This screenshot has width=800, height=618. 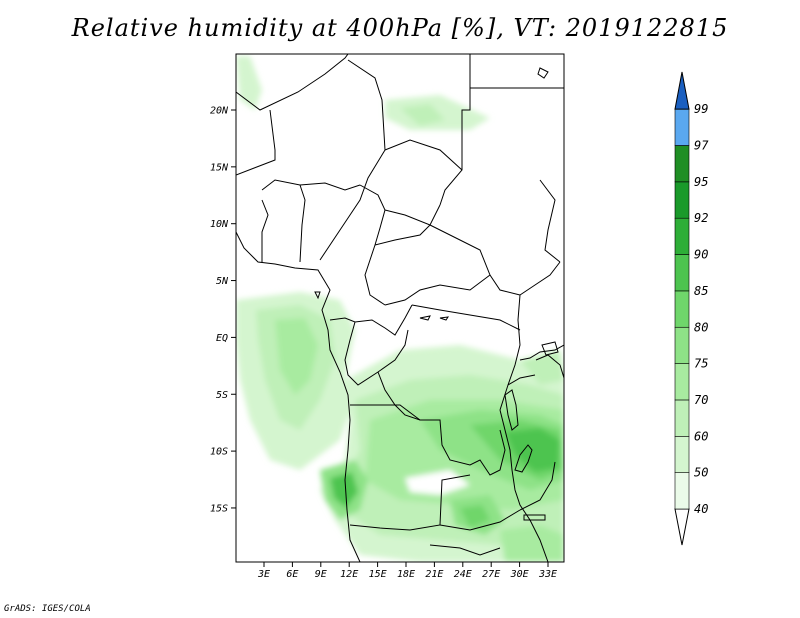 I want to click on lon-label: 12E, so click(x=349, y=574).